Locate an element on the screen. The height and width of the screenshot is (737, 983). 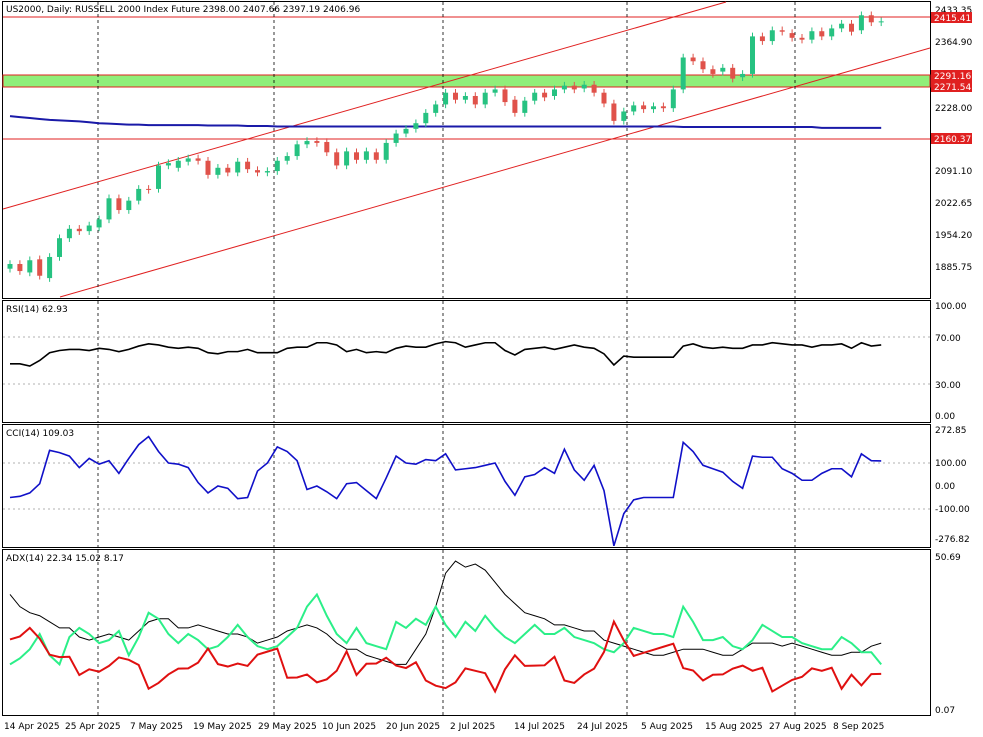
rsi-label: RSI(14) 62.93 is located at coordinates (37, 310).